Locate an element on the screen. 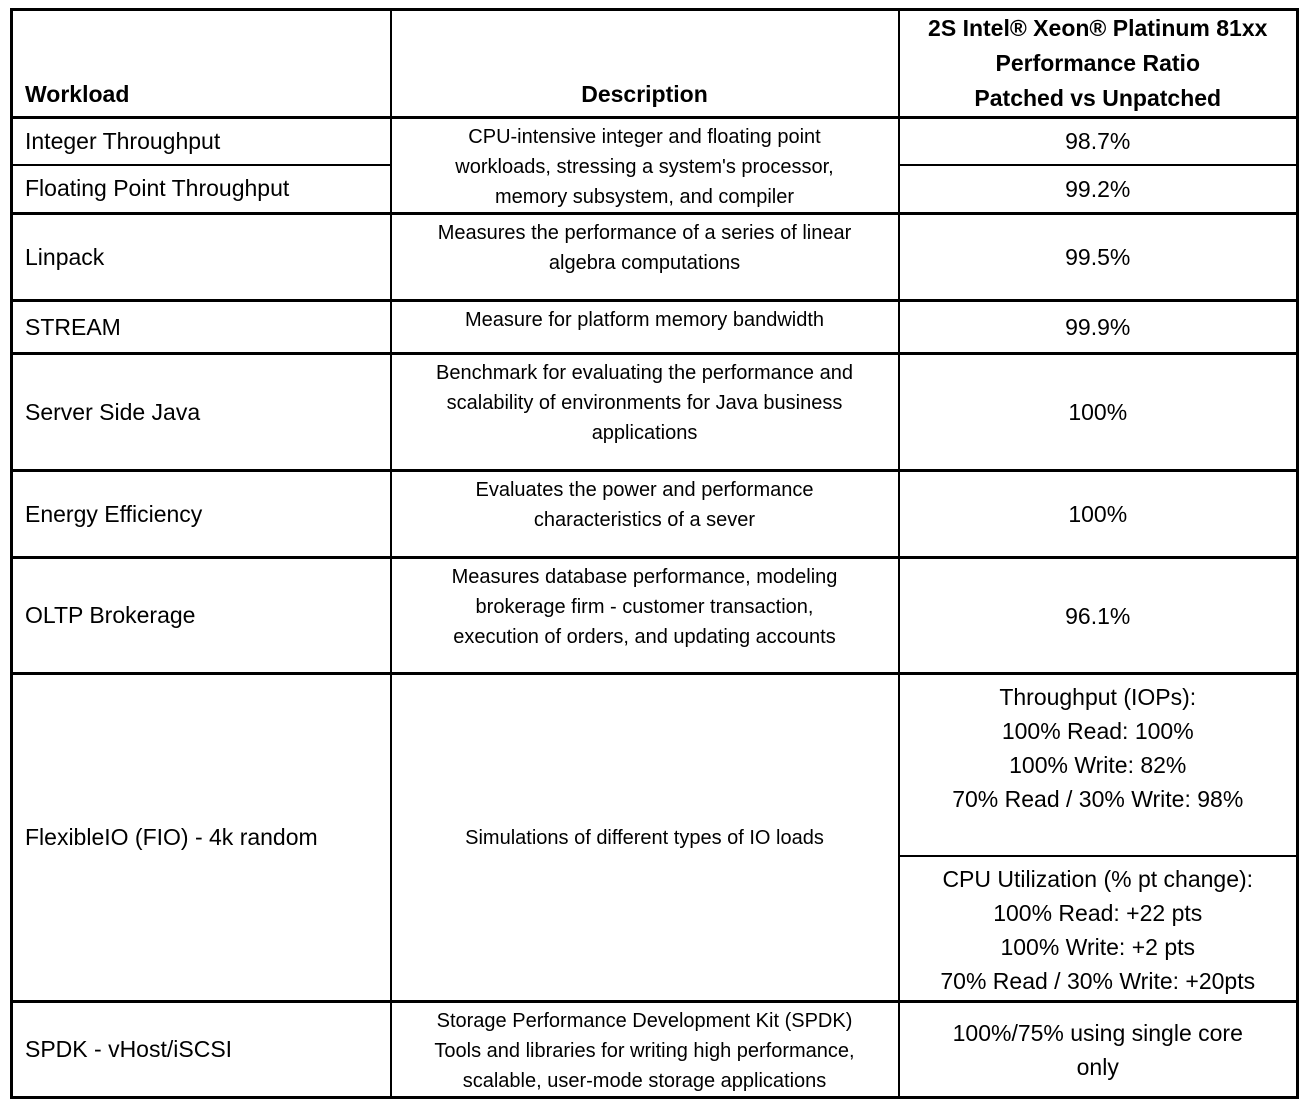 Image resolution: width=1306 pixels, height=1099 pixels. cell-workload-spdk: SPDK - vHost/iSCSI is located at coordinates (201, 1049).